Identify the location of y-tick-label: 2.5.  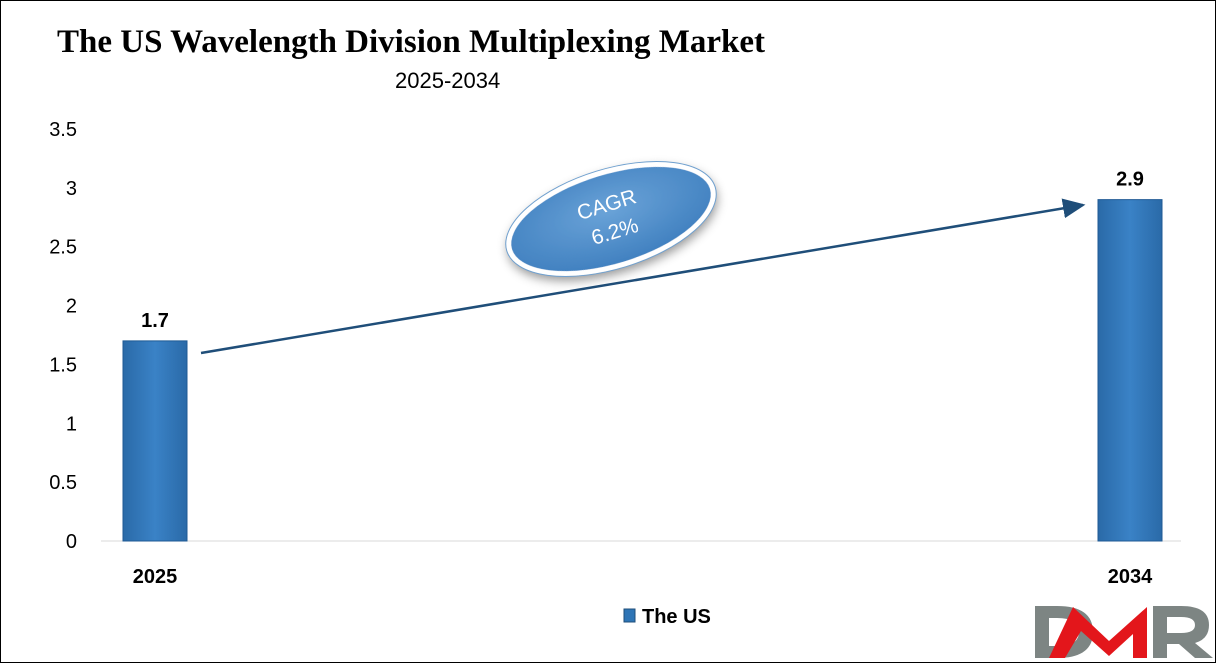
(63, 248).